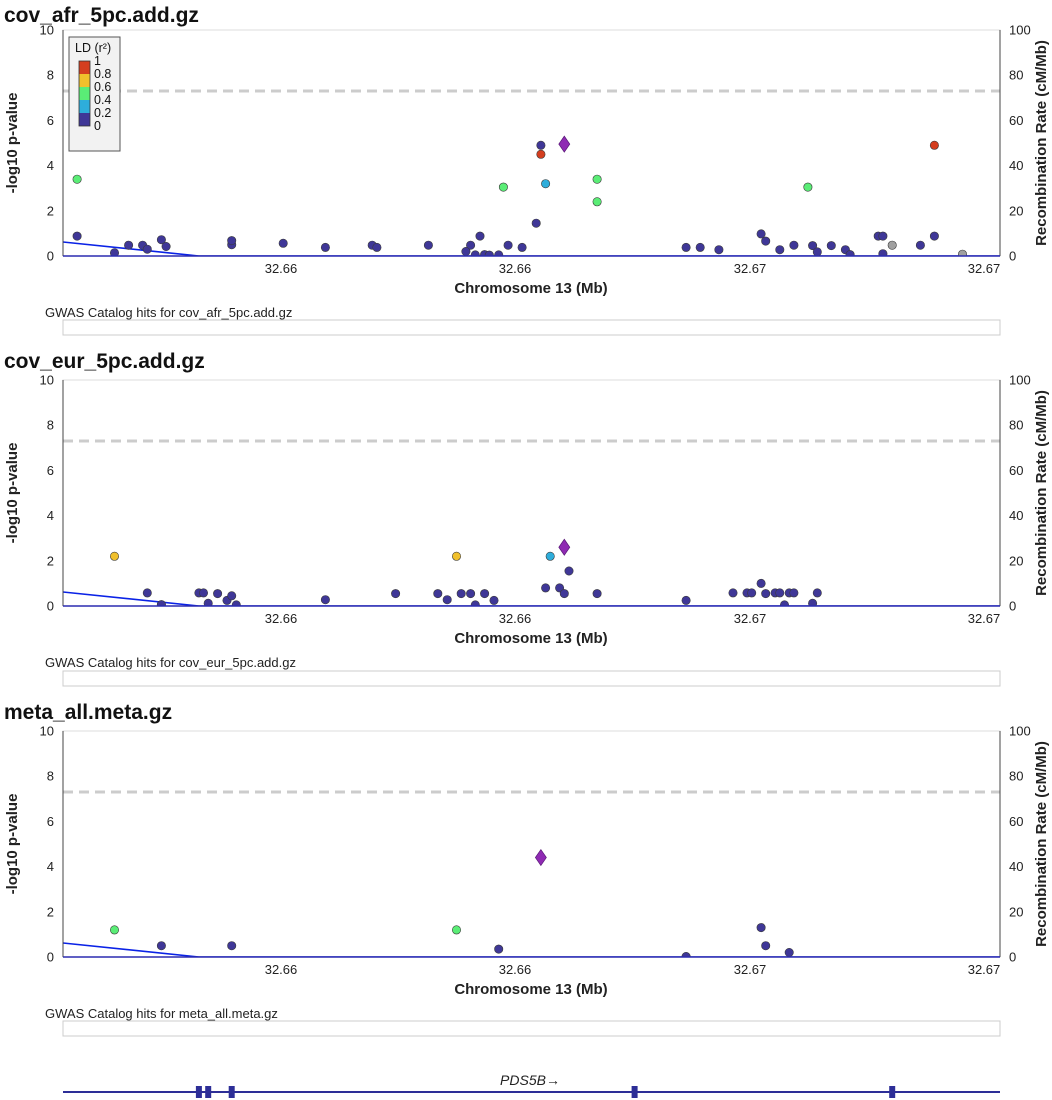 The width and height of the screenshot is (1052, 1100). What do you see at coordinates (466, 573) in the screenshot?
I see `data-points` at bounding box center [466, 573].